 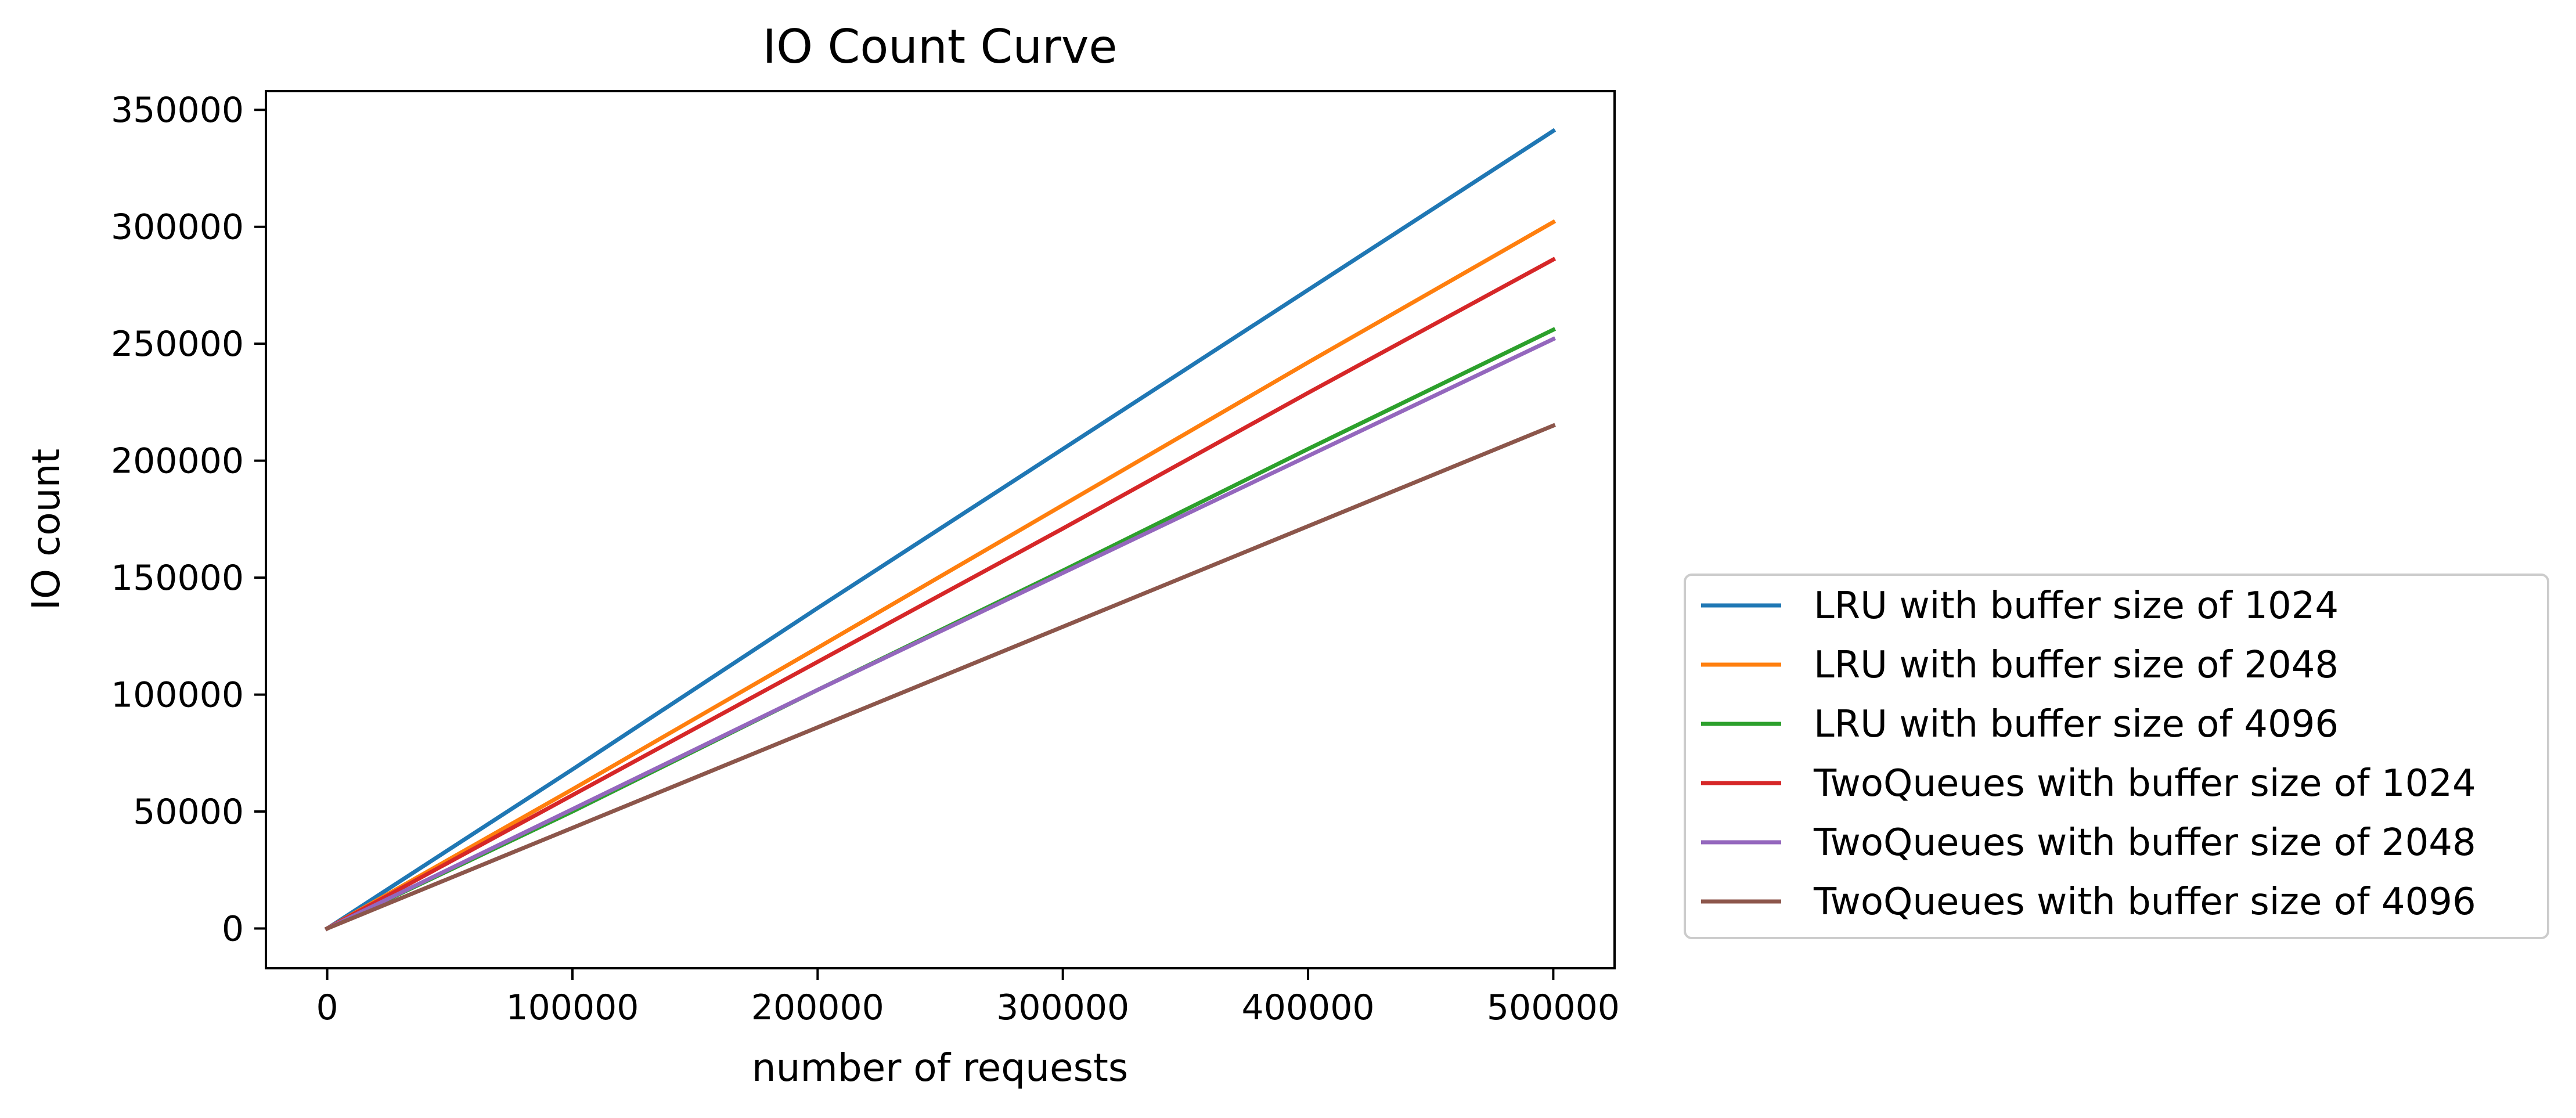 I want to click on x-tick-label: 100000, so click(x=572, y=1007).